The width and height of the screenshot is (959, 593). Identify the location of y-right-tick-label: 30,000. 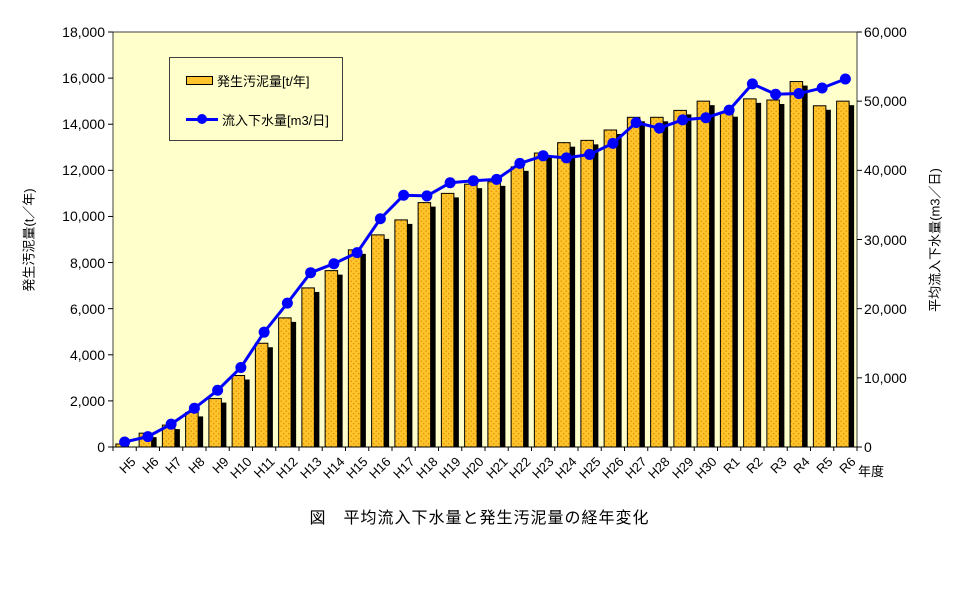
(885, 239).